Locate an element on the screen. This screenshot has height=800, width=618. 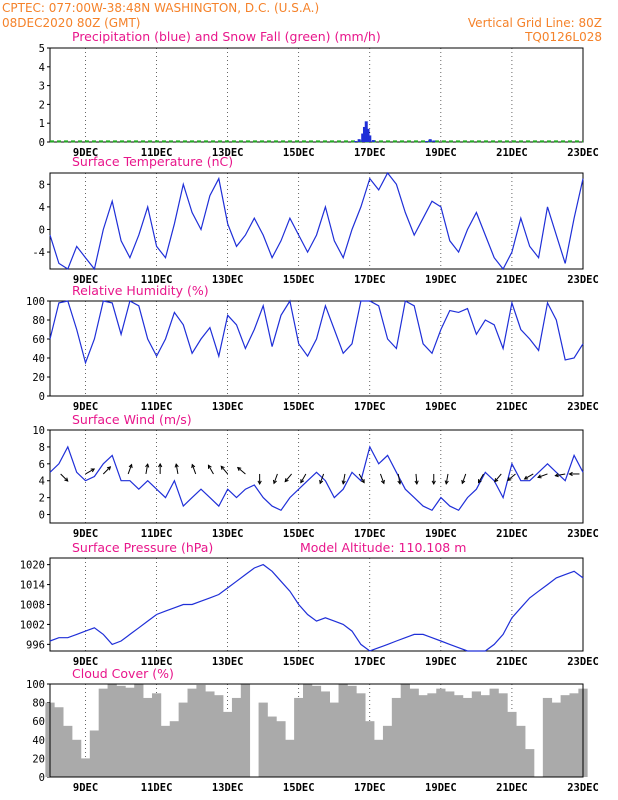
rh-x-tick-label: 11DEC is located at coordinates (157, 407).